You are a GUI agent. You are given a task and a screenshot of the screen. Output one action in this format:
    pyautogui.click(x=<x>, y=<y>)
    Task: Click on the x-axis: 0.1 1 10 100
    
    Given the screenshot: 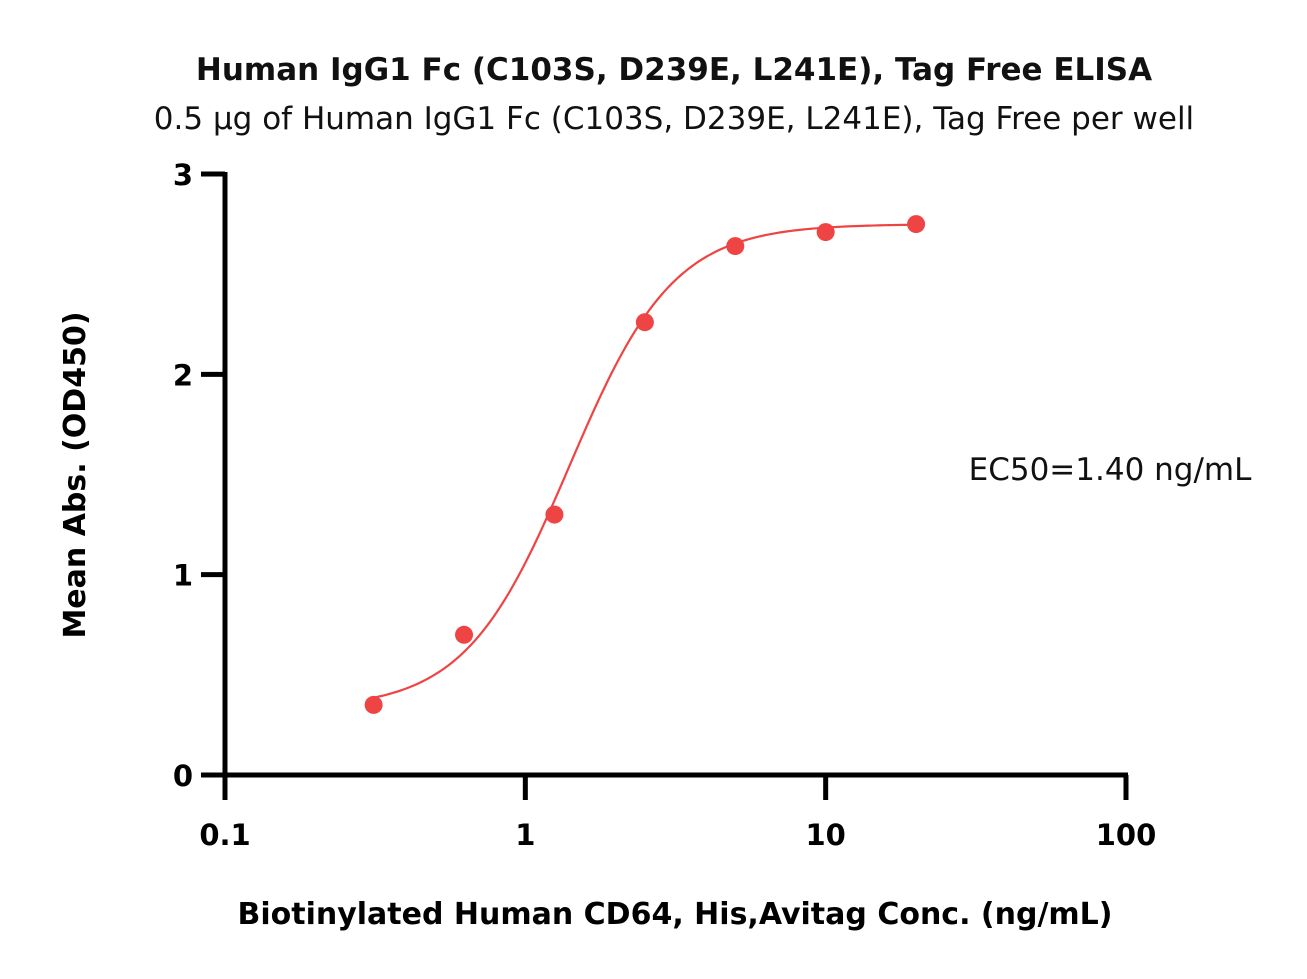 What is the action you would take?
    pyautogui.click(x=677, y=812)
    